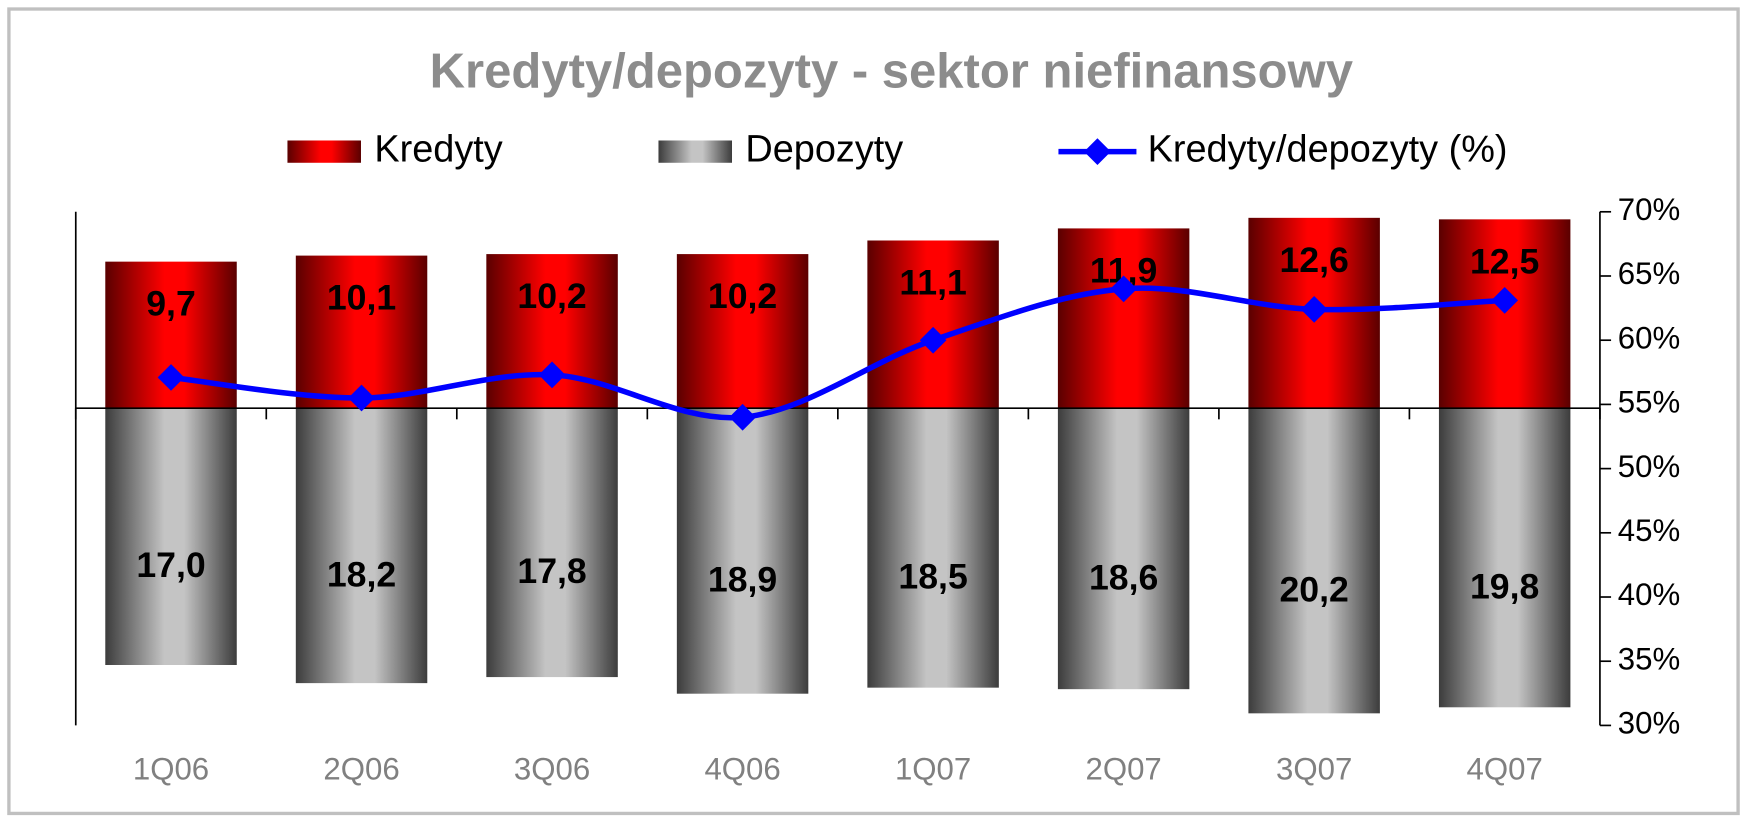 The height and width of the screenshot is (818, 1747). What do you see at coordinates (1649, 594) in the screenshot?
I see `y2-tick-label: 40%` at bounding box center [1649, 594].